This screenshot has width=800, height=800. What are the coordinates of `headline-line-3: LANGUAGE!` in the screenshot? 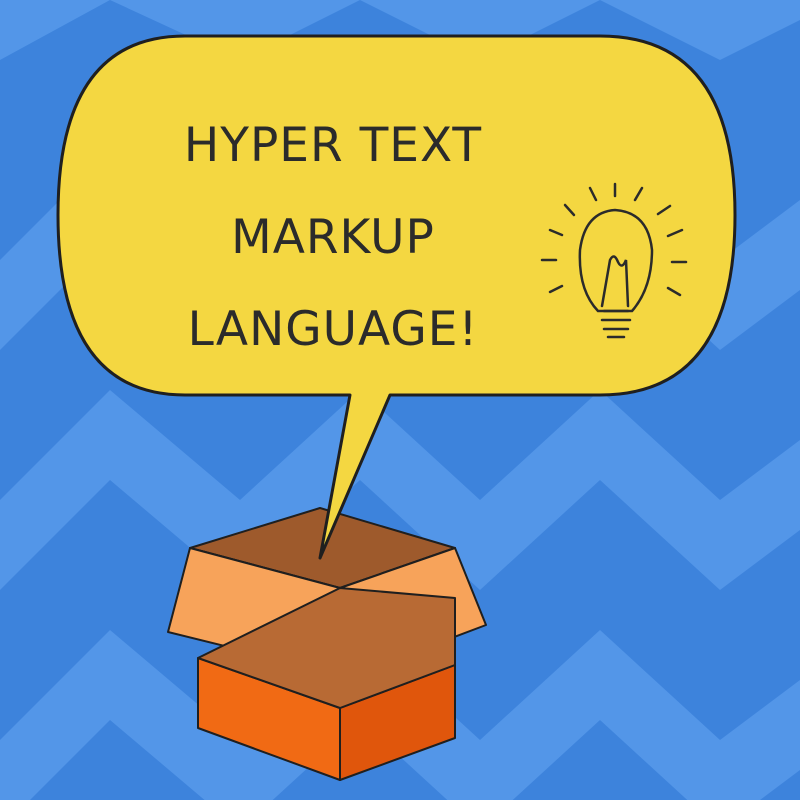 It's located at (333, 329).